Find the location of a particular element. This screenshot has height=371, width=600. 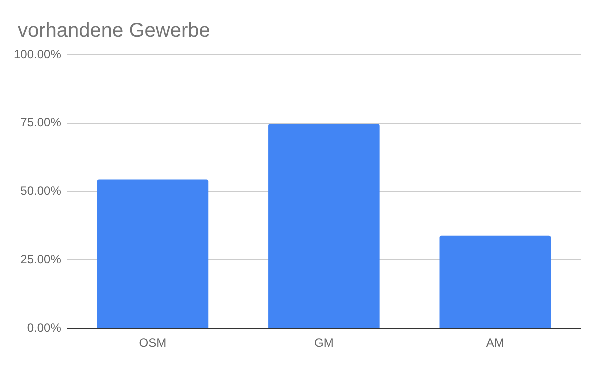

x-tick-label: AM is located at coordinates (495, 343).